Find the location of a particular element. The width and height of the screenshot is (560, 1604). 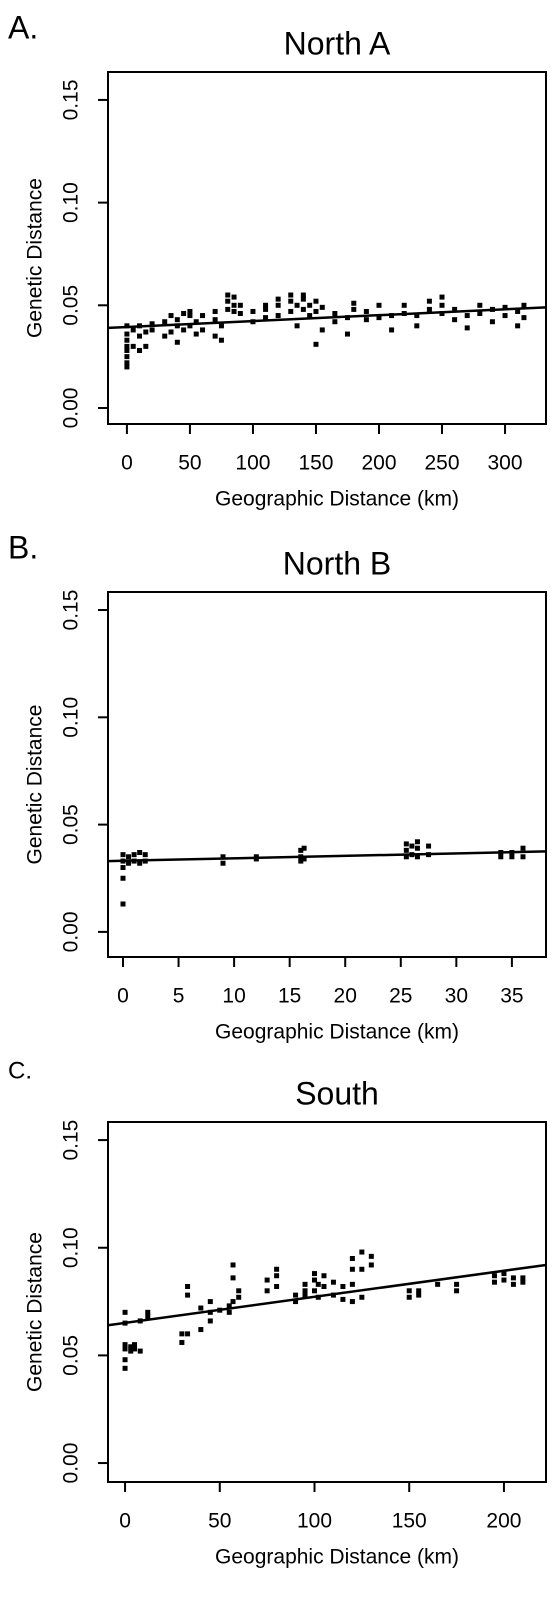

chart-title: North B is located at coordinates (337, 563).